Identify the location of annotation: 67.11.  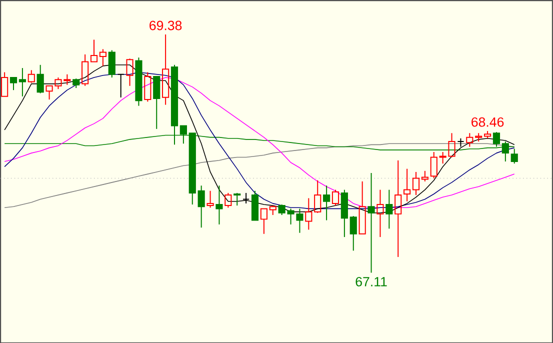
(371, 281).